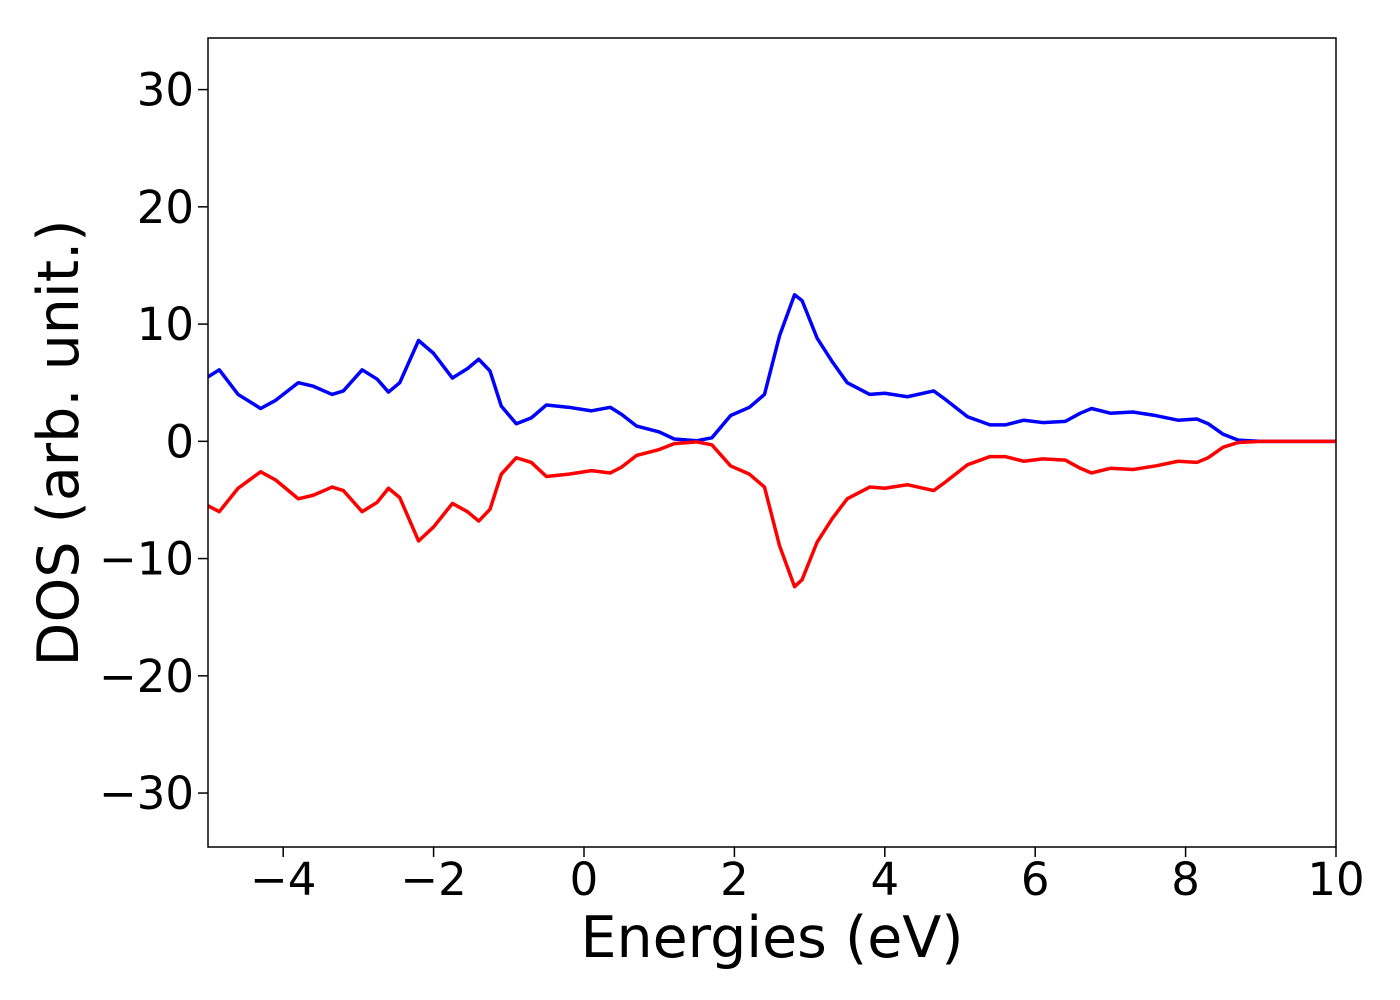  What do you see at coordinates (146, 793) in the screenshot?
I see `y-tick-label: −30` at bounding box center [146, 793].